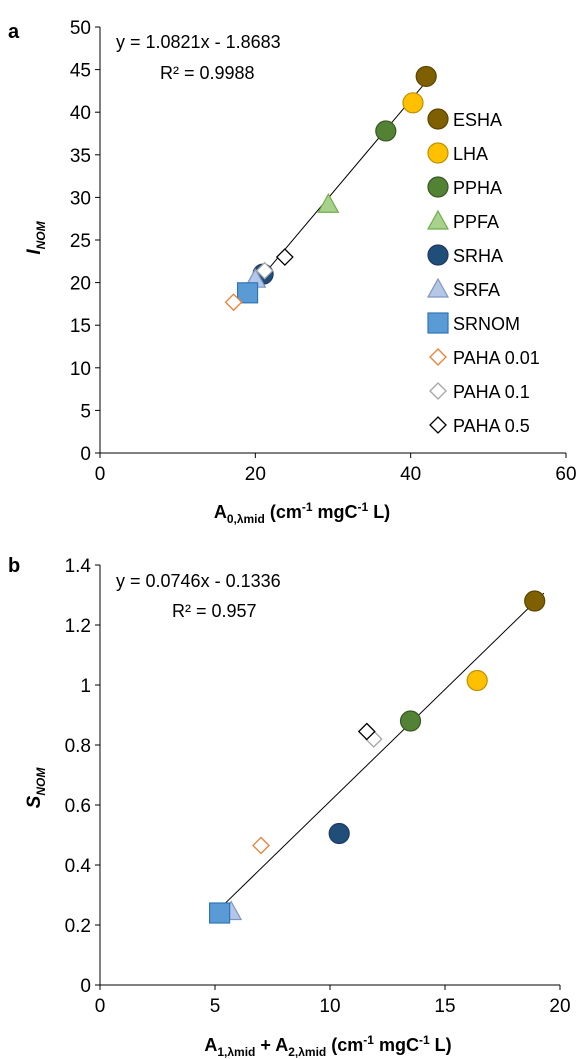 The image size is (586, 1059). What do you see at coordinates (327, 1046) in the screenshot?
I see `panel-b-x-axis-label: A1,λmid + A2,λmid (cm-1 mgC-1 L)` at bounding box center [327, 1046].